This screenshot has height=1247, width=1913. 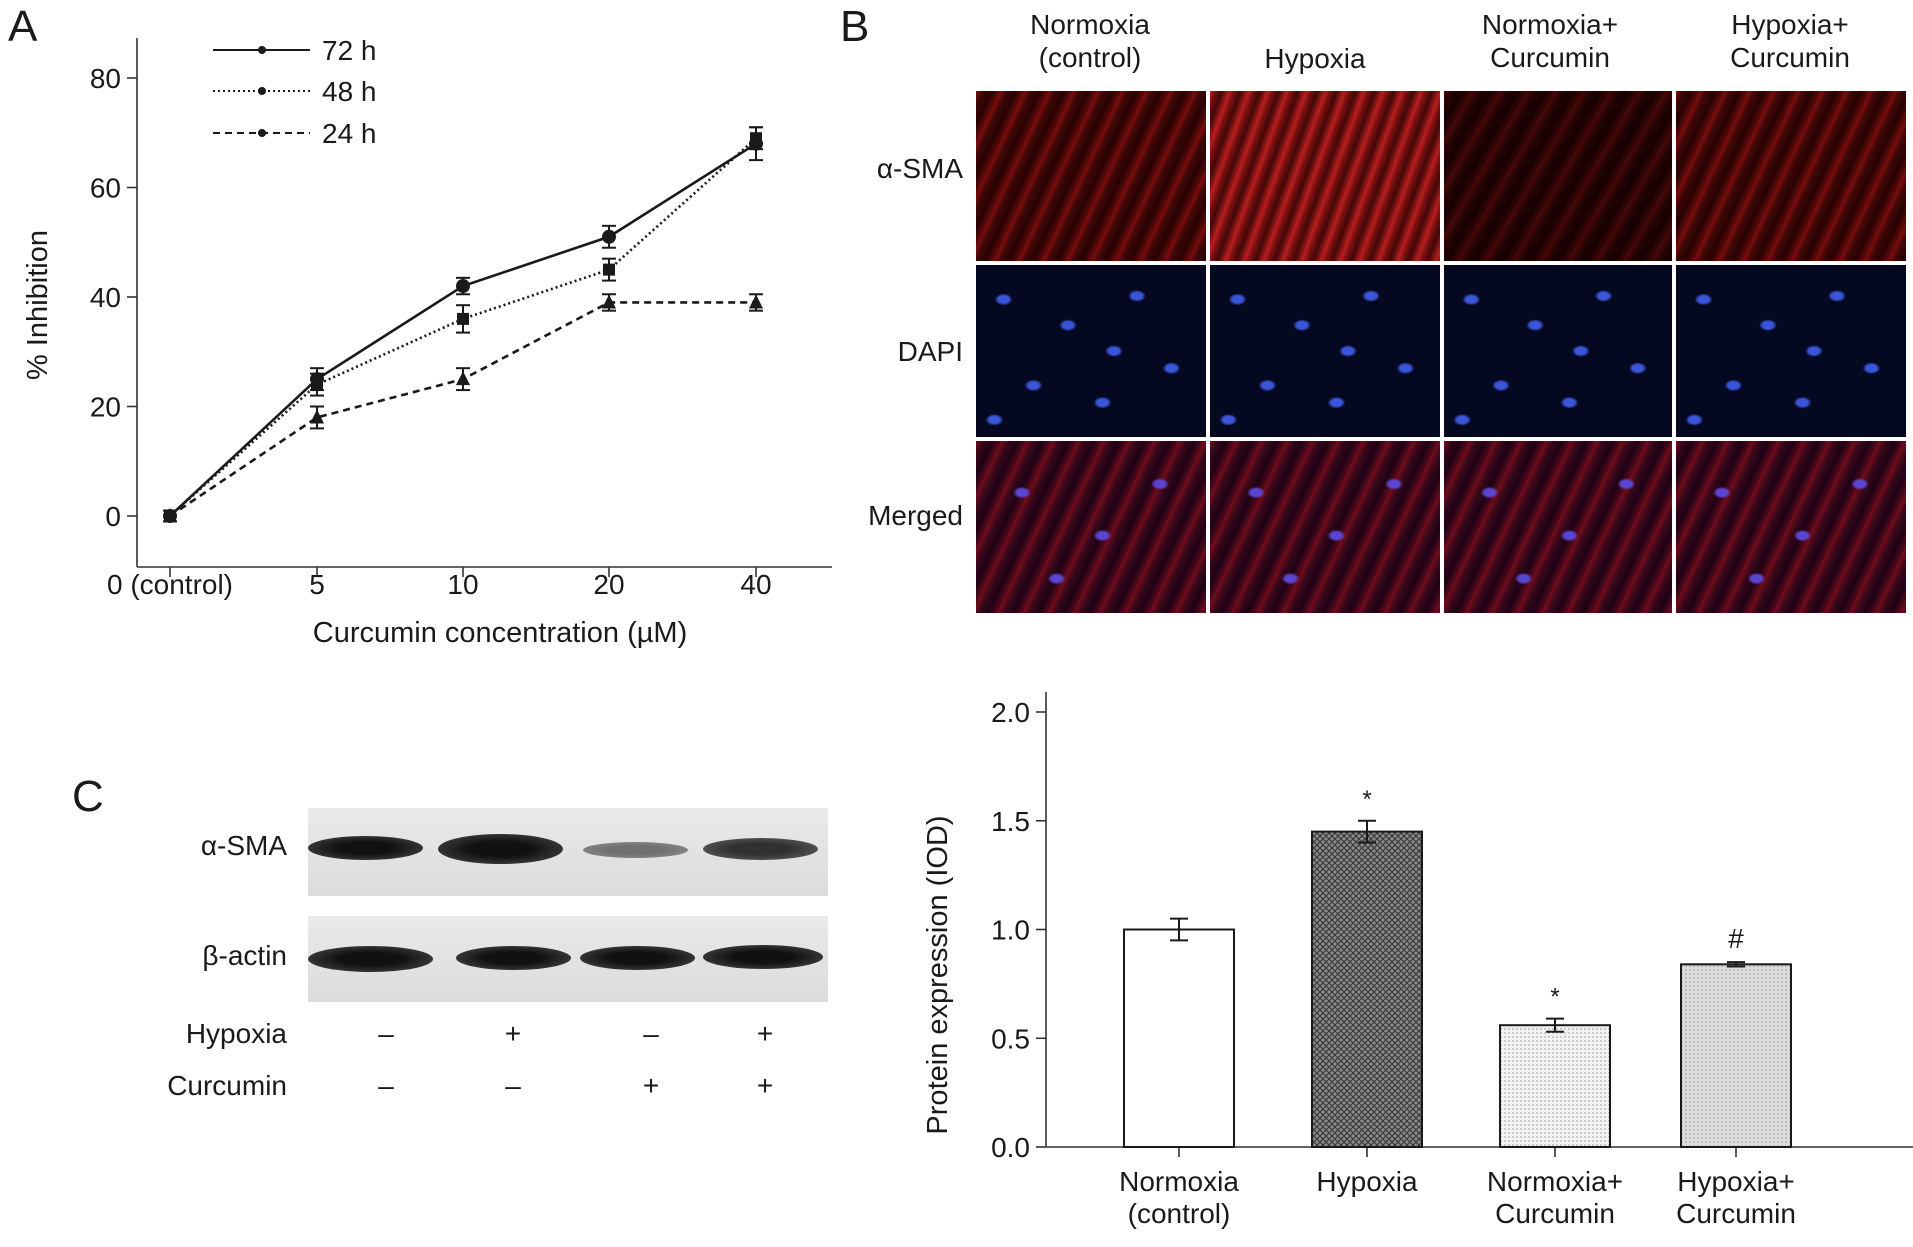 I want to click on row-label-dapi: DAPI, so click(x=930, y=351).